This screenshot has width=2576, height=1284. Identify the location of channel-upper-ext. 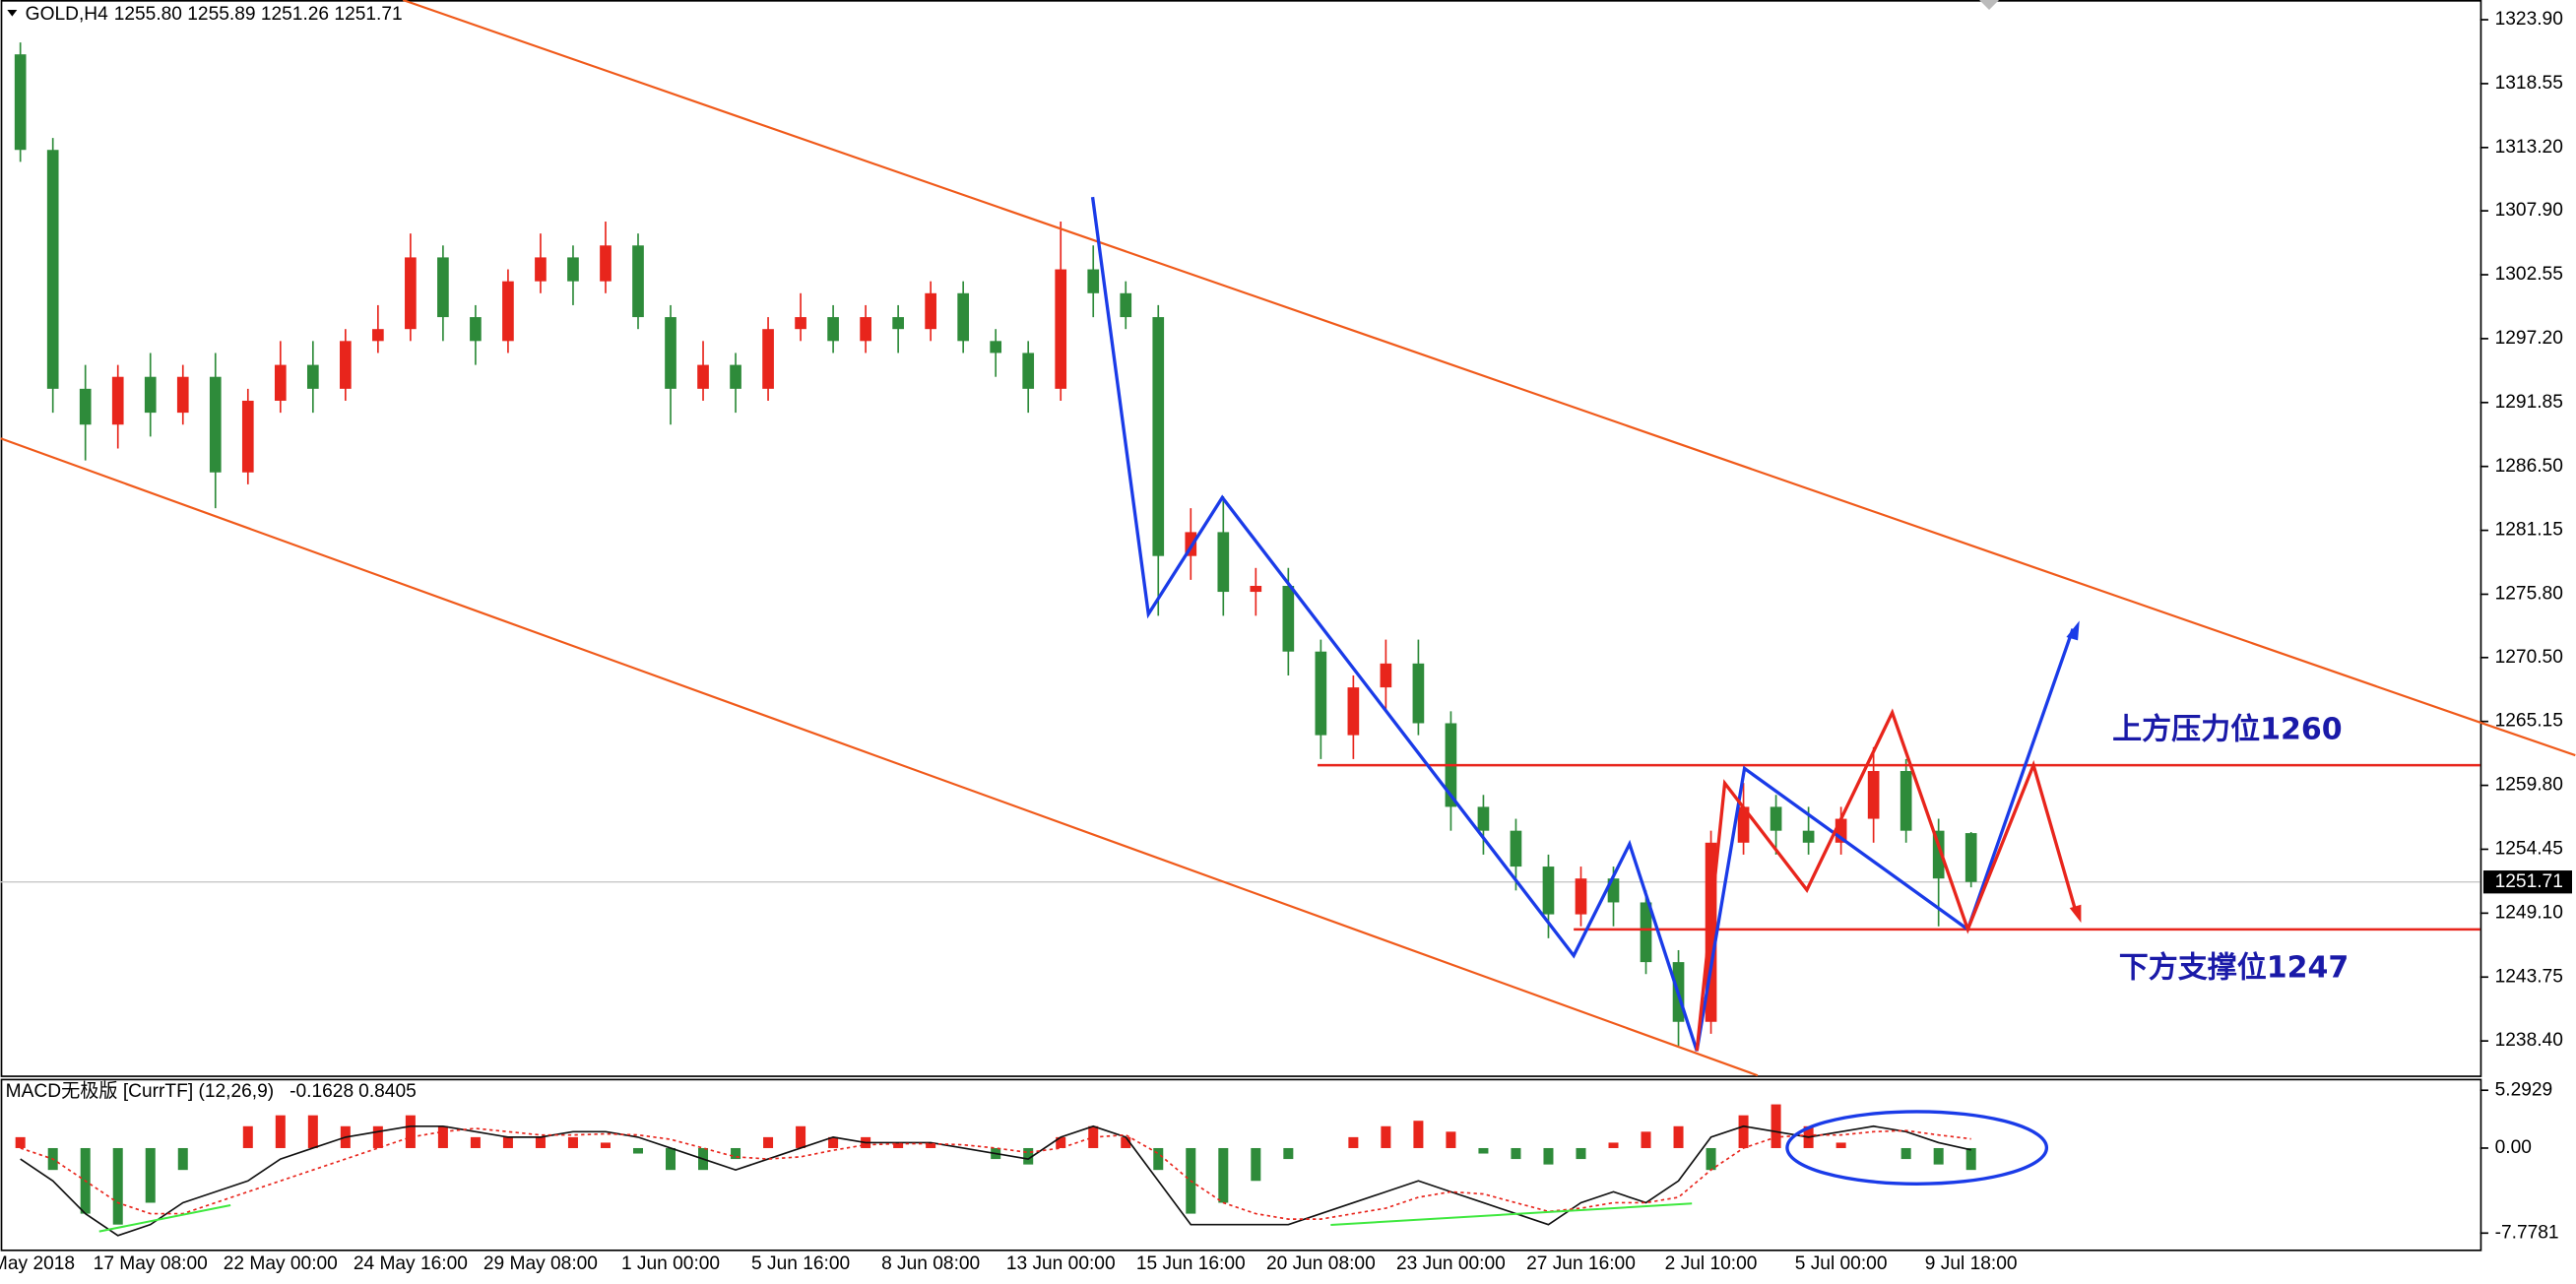
(2527, 739).